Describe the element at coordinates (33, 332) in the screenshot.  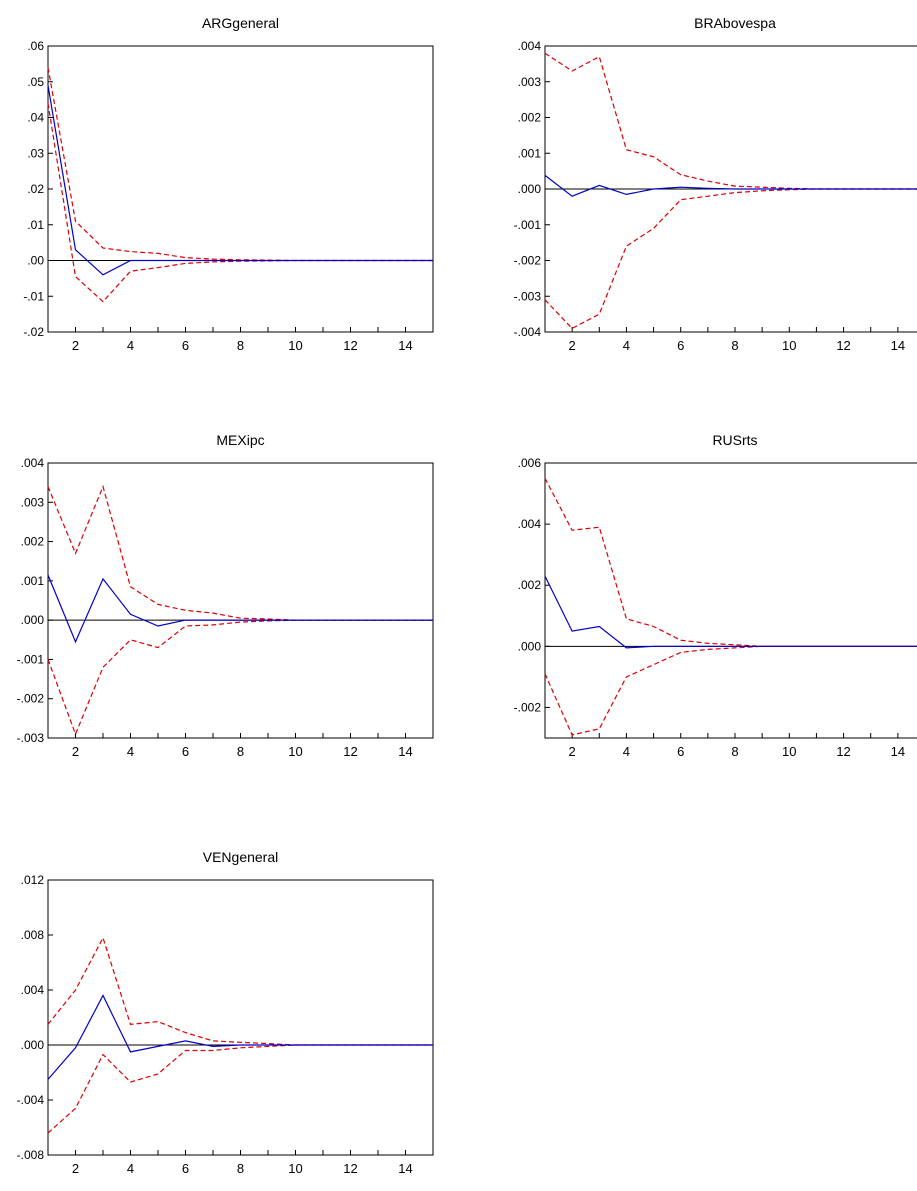
I see `y-tick-label: -.02` at that location.